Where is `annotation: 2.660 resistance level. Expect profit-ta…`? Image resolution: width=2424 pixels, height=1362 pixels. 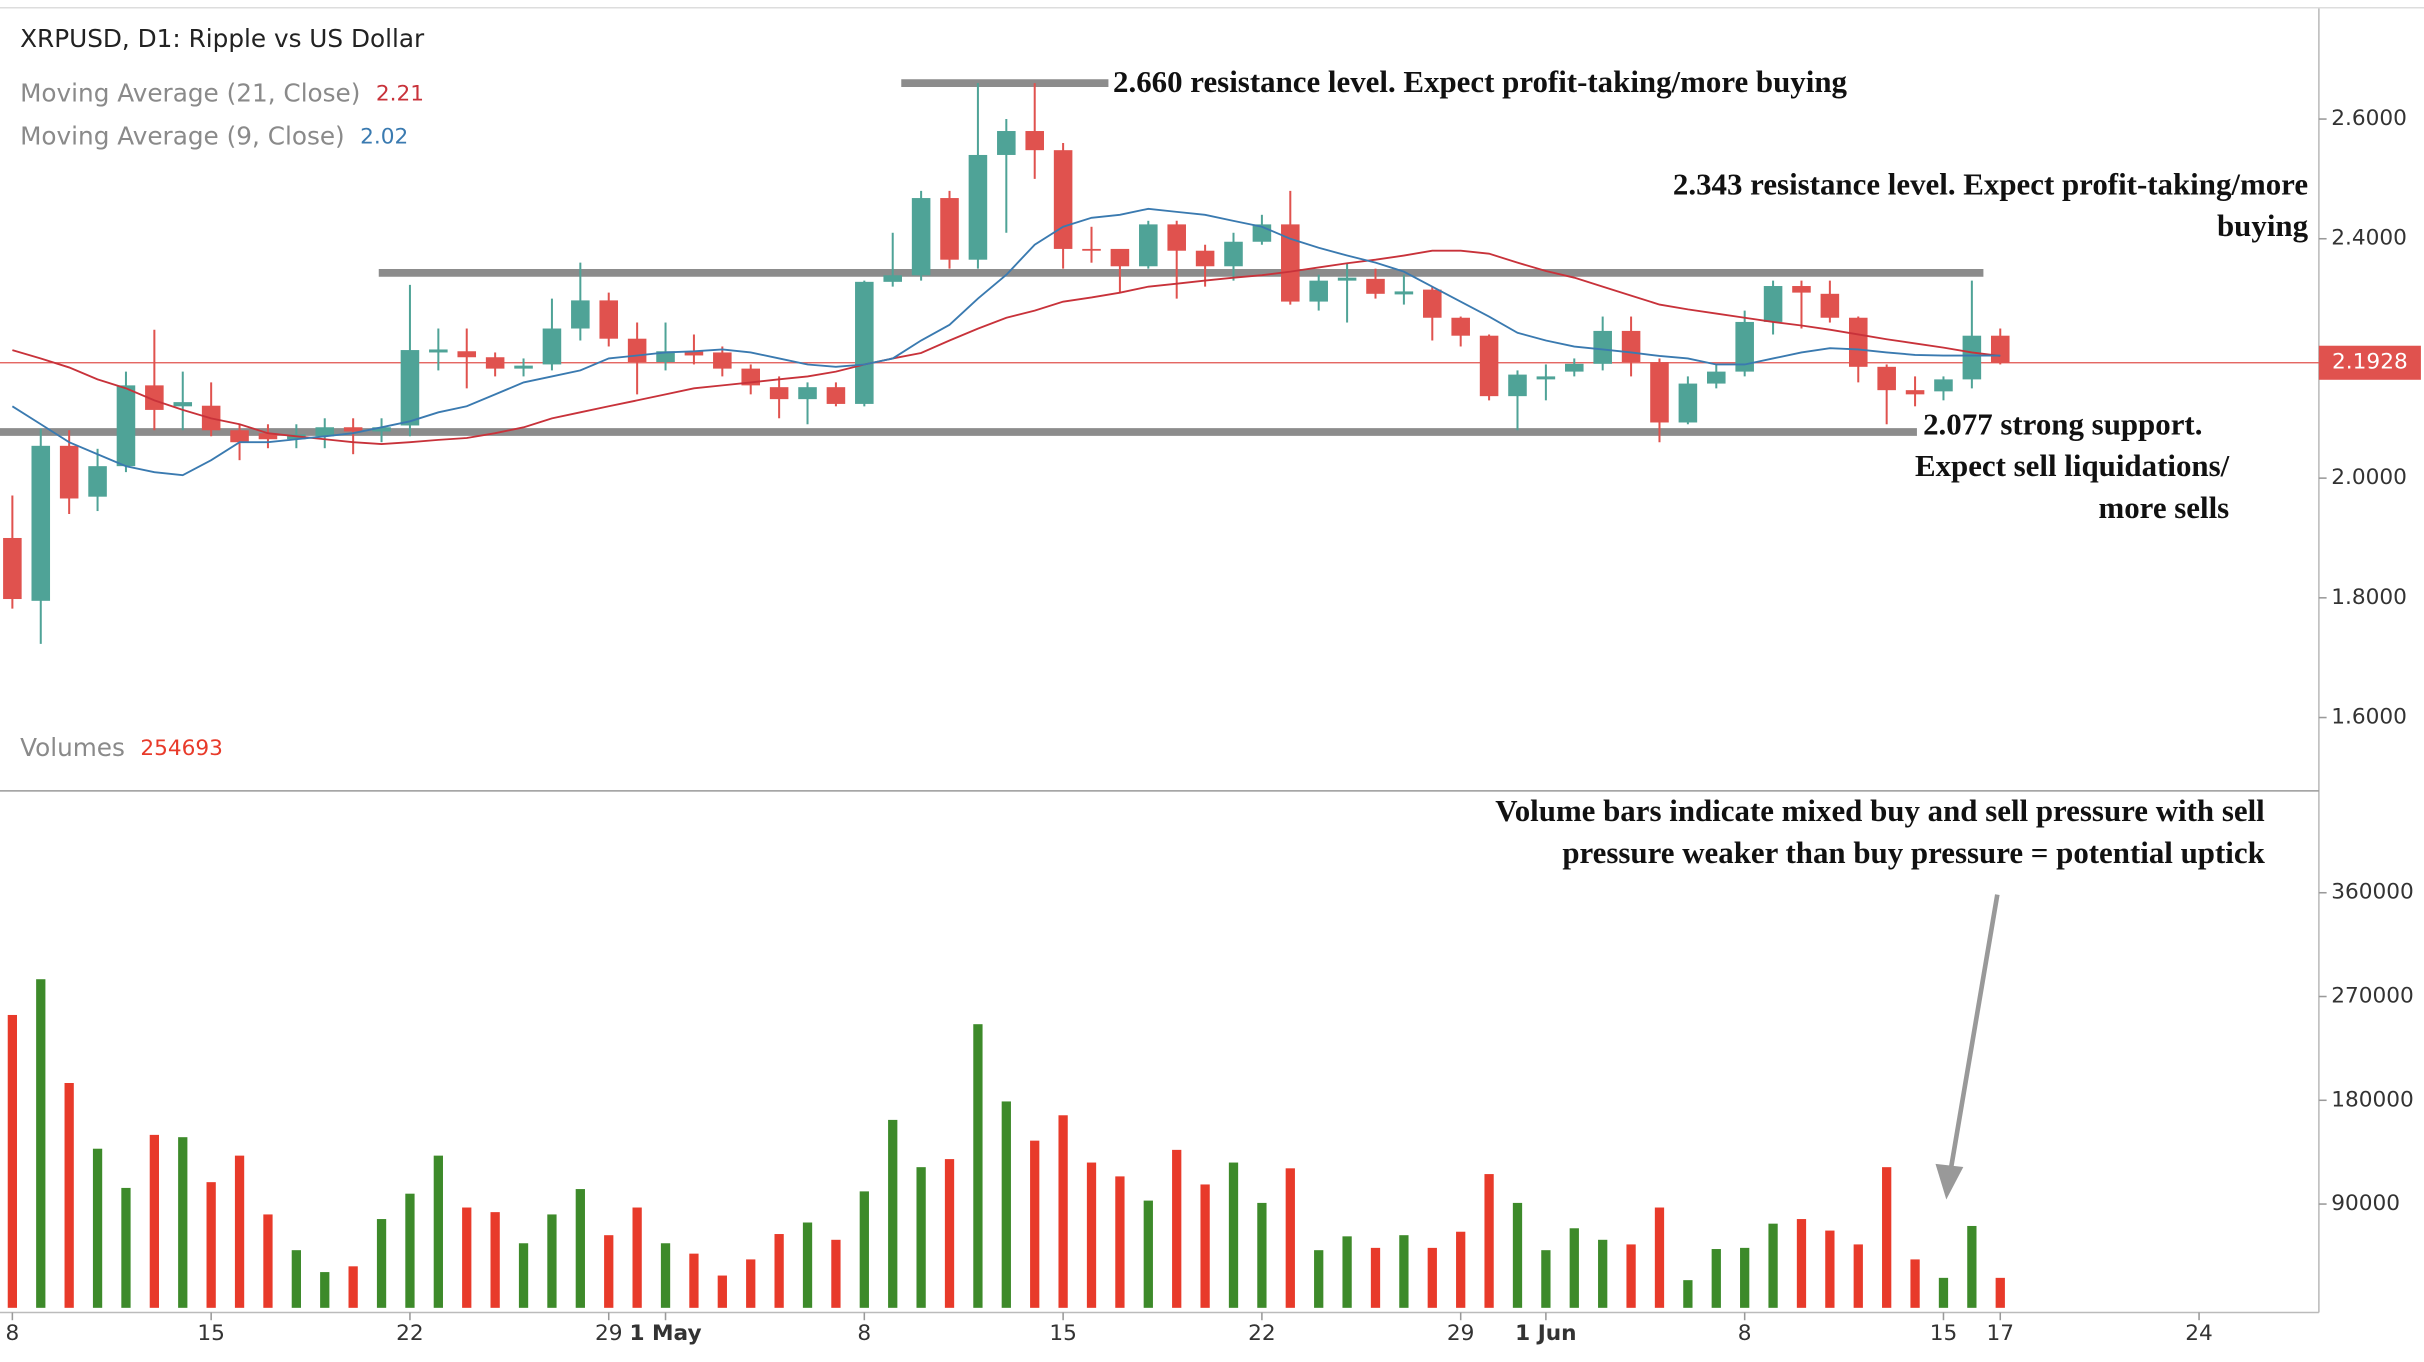 annotation: 2.660 resistance level. Expect profit-ta… is located at coordinates (1480, 81).